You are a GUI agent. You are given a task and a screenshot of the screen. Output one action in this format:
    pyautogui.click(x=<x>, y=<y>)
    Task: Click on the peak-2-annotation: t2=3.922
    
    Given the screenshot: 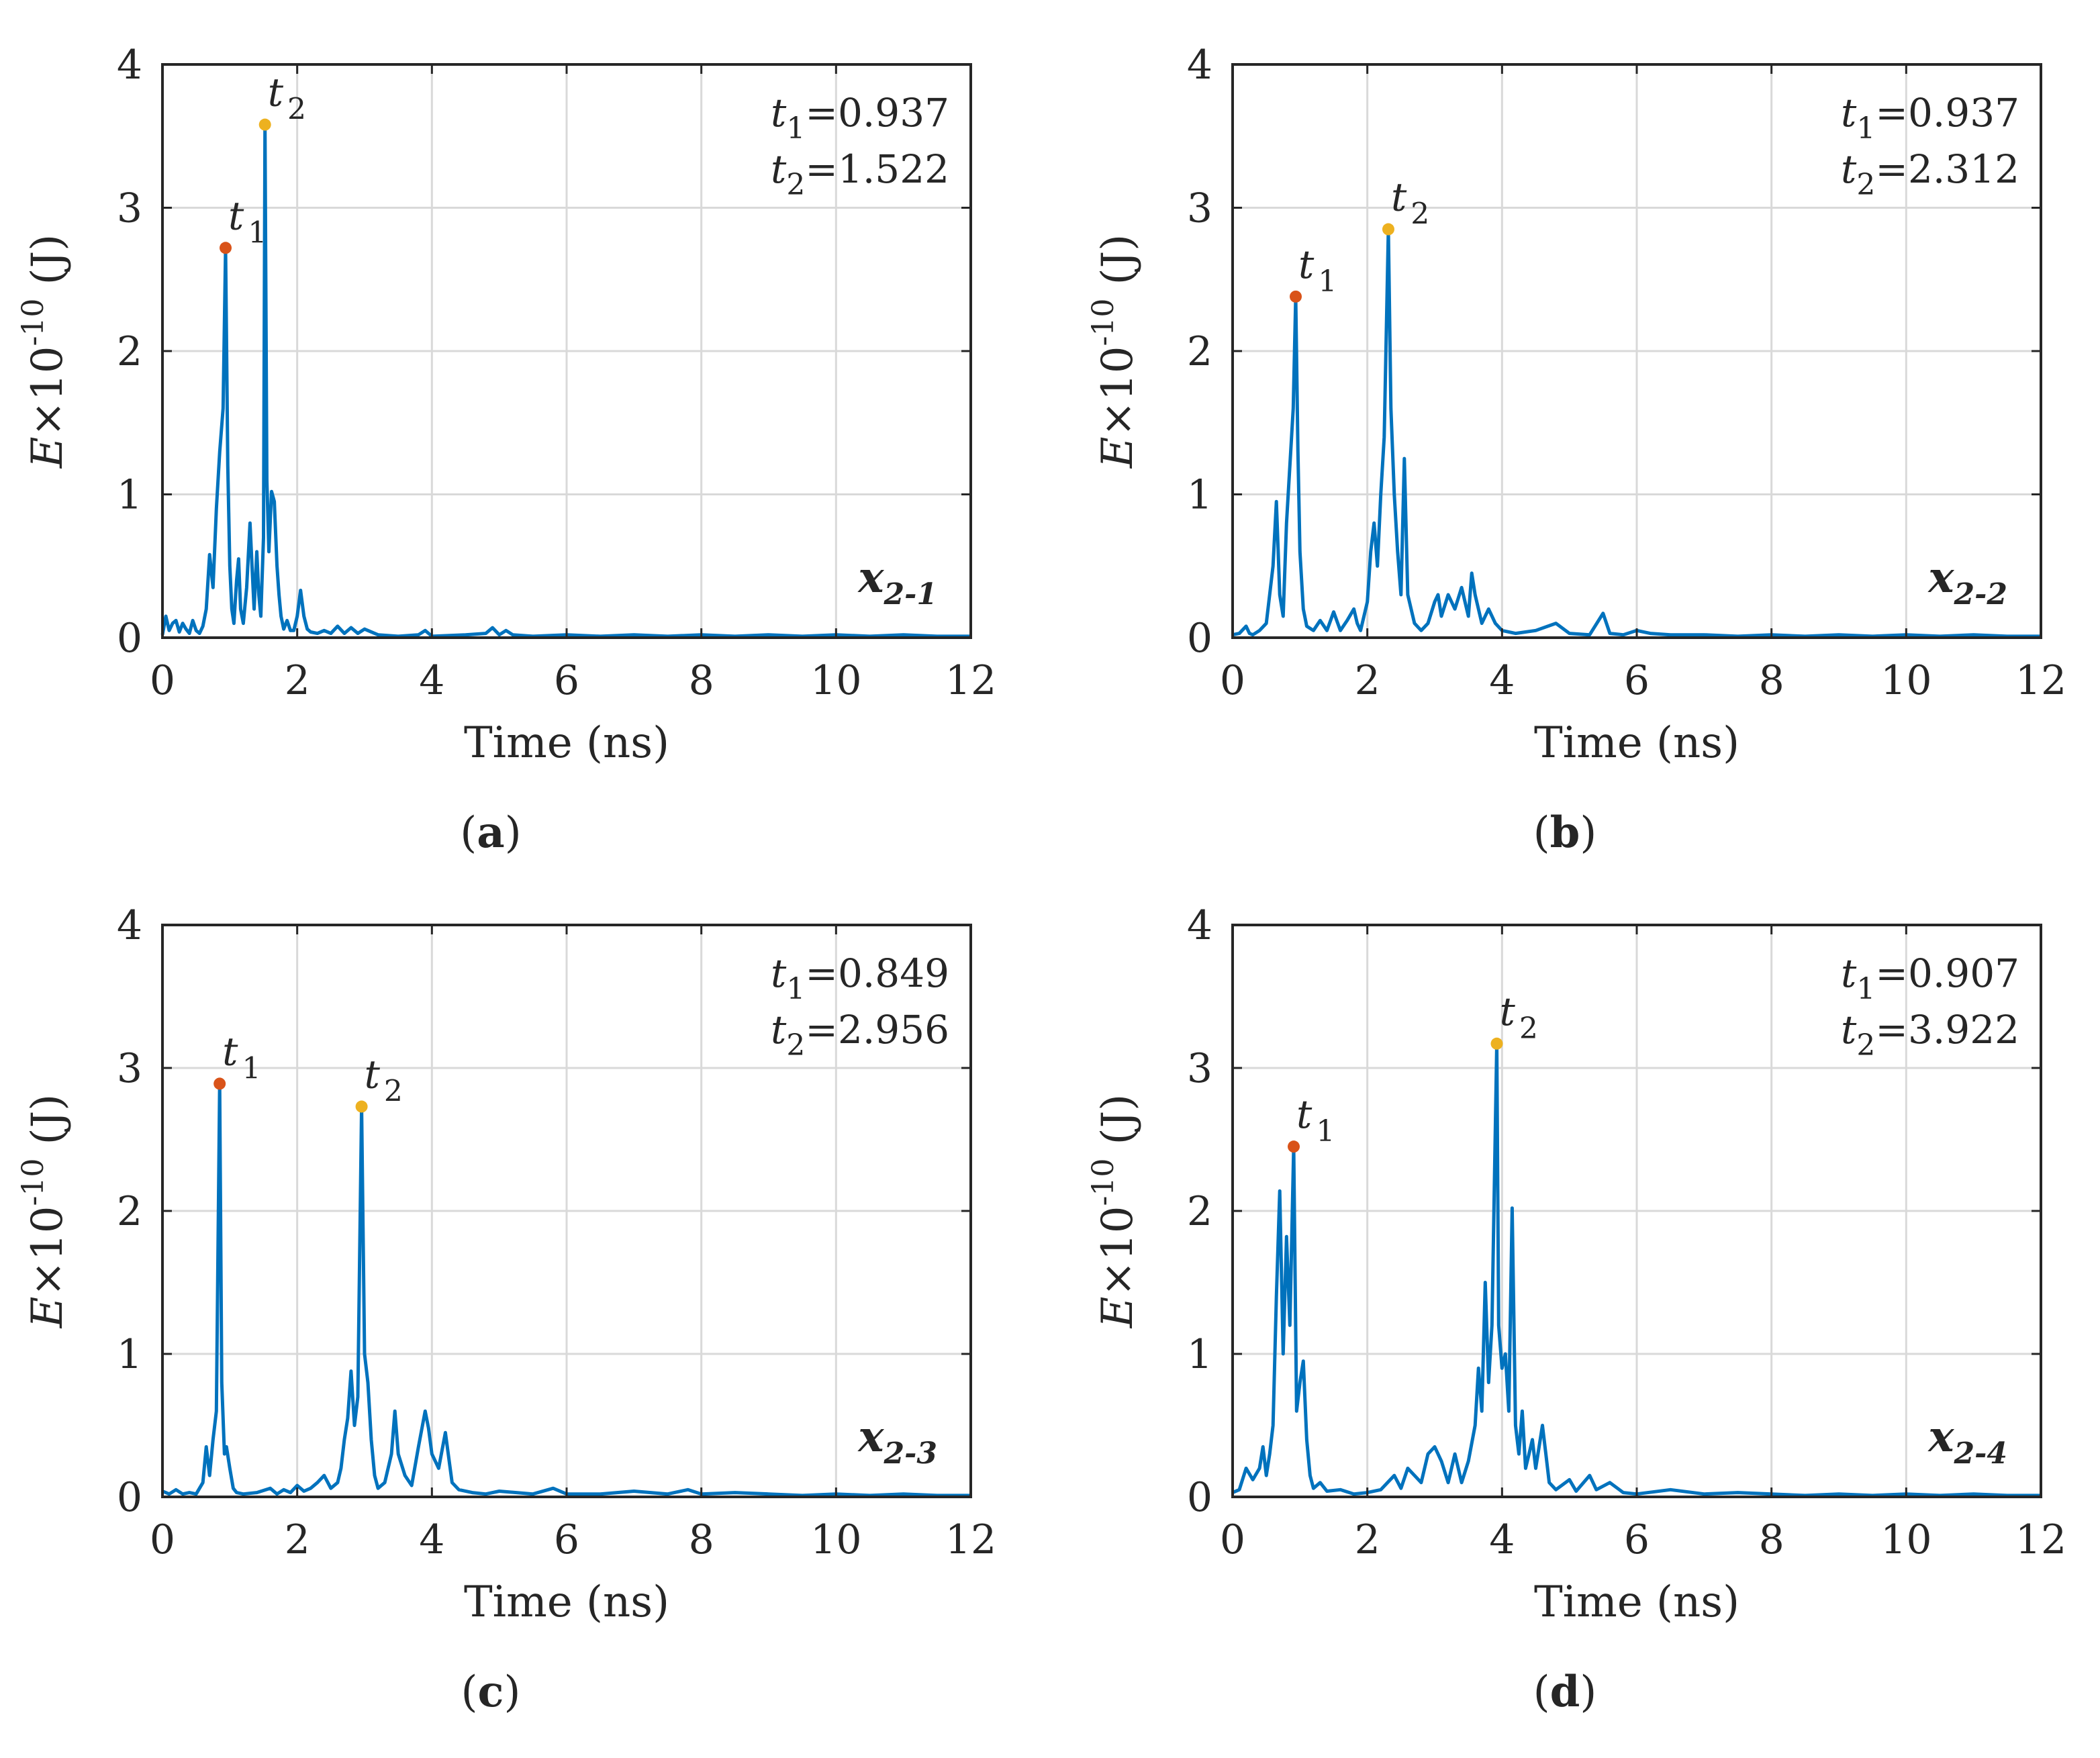 What is the action you would take?
    pyautogui.click(x=1930, y=1035)
    